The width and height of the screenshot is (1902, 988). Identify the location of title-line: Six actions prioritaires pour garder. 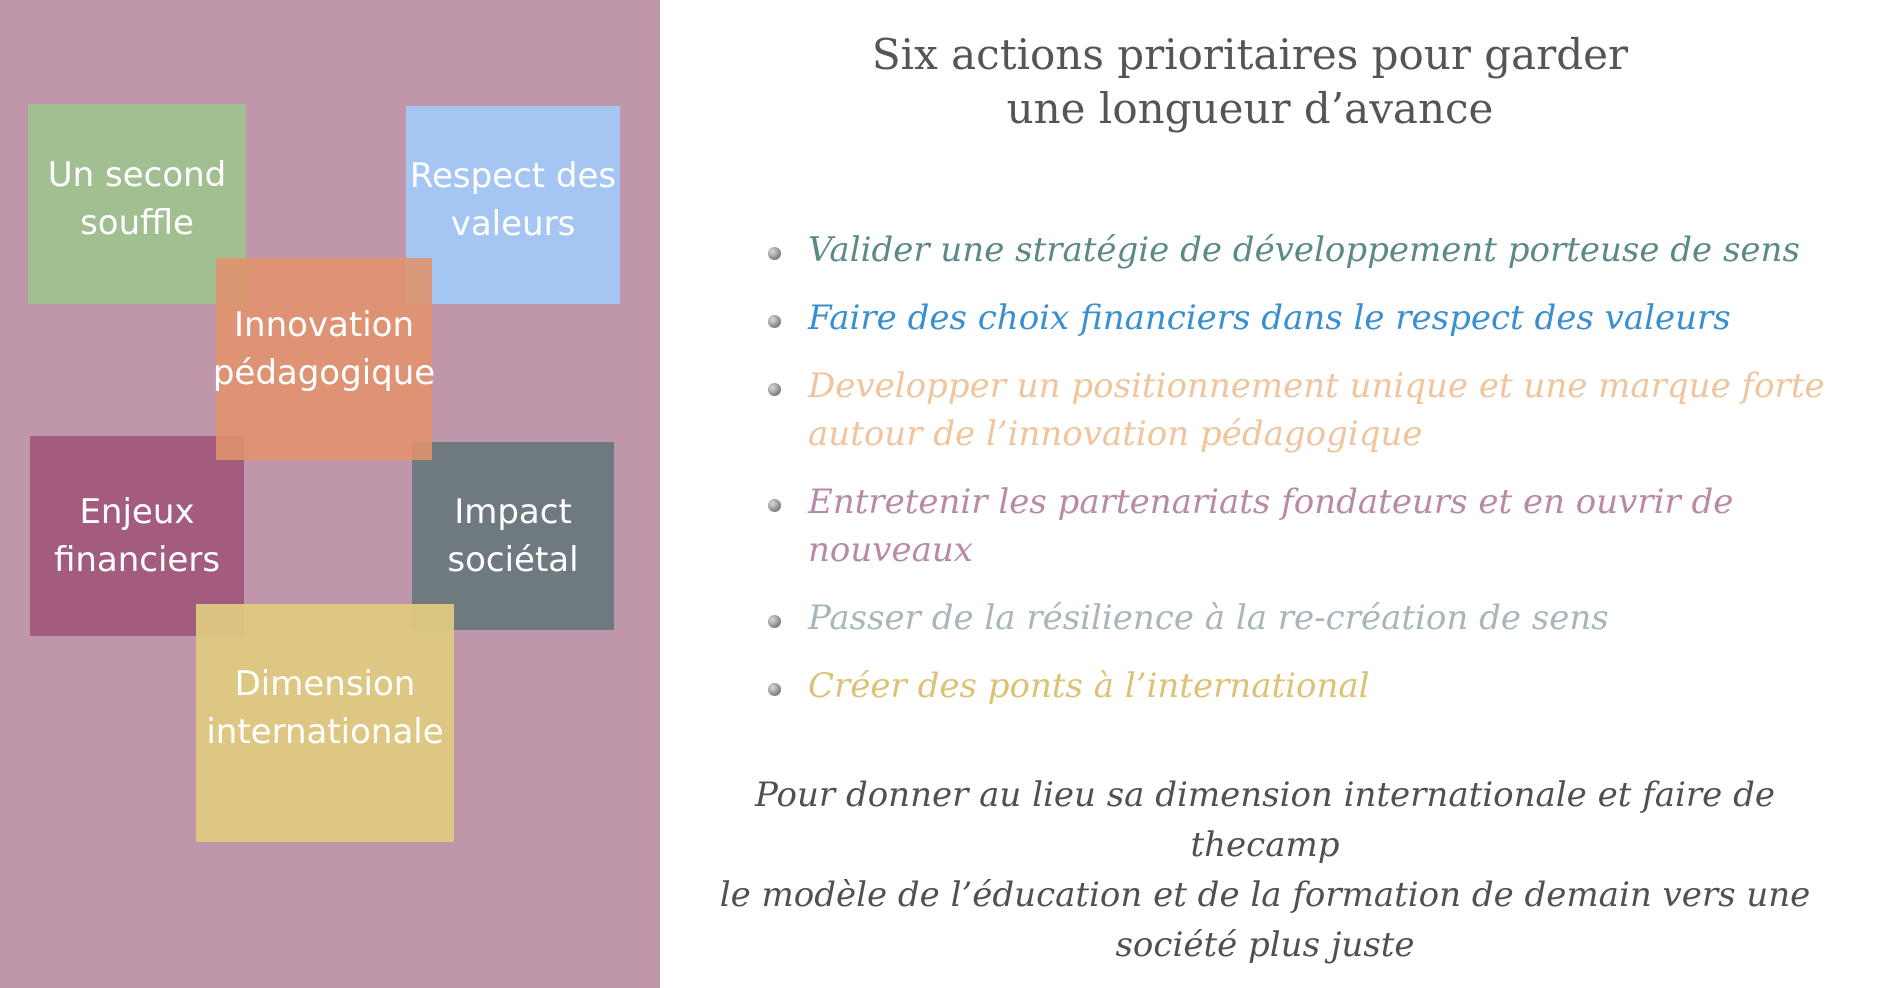
(1250, 54).